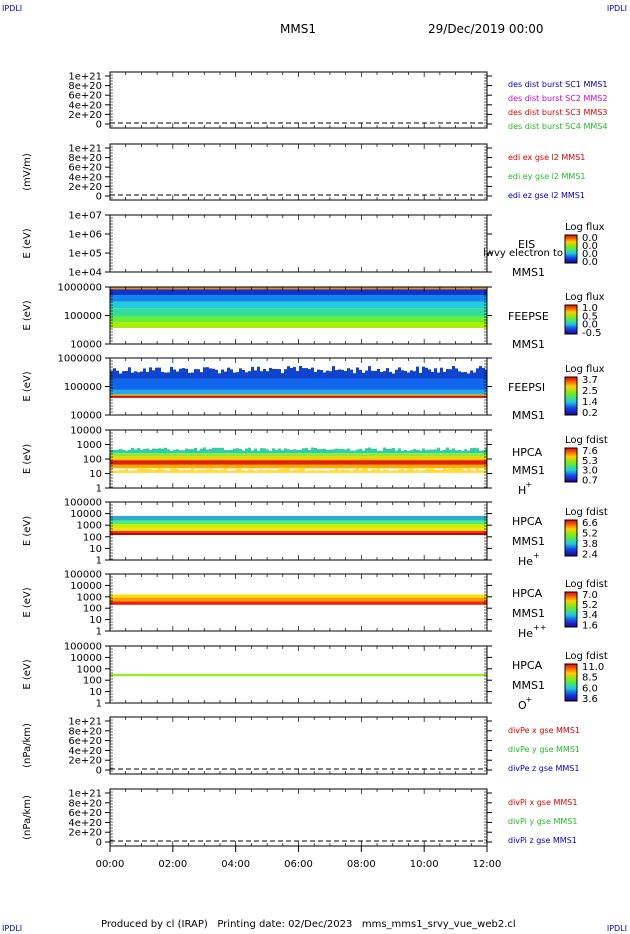 The image size is (630, 934). I want to click on ytick-label-divpi-1: 8e+20, so click(85, 803).